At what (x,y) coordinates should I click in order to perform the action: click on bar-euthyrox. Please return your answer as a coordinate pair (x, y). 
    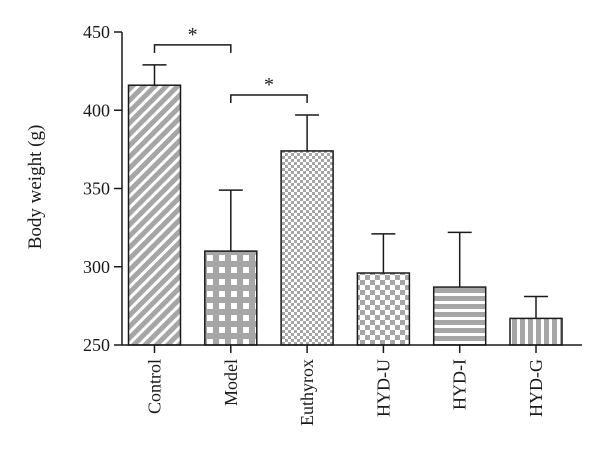
    Looking at the image, I should click on (307, 248).